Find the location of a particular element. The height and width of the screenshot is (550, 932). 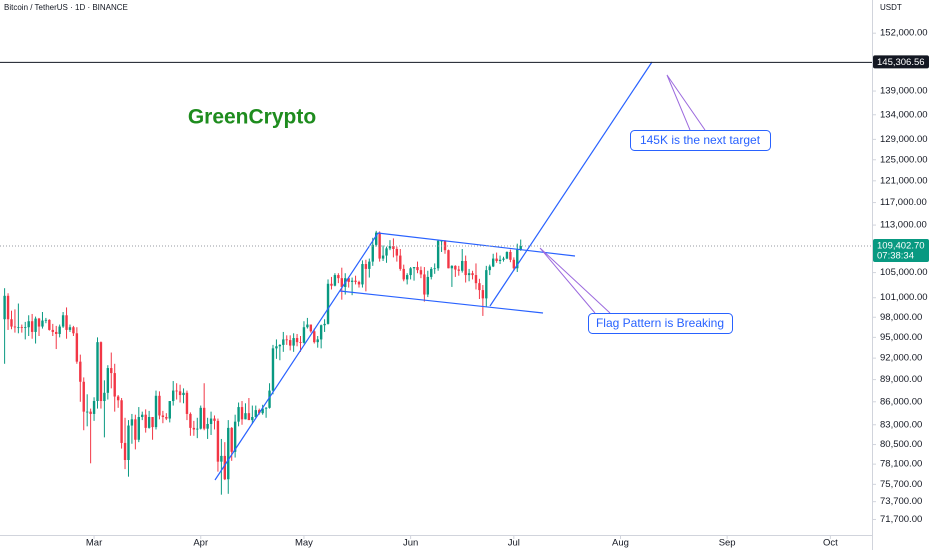

chart-title: Bitcoin / TetherUS · 1D · BINANCE is located at coordinates (66, 7).